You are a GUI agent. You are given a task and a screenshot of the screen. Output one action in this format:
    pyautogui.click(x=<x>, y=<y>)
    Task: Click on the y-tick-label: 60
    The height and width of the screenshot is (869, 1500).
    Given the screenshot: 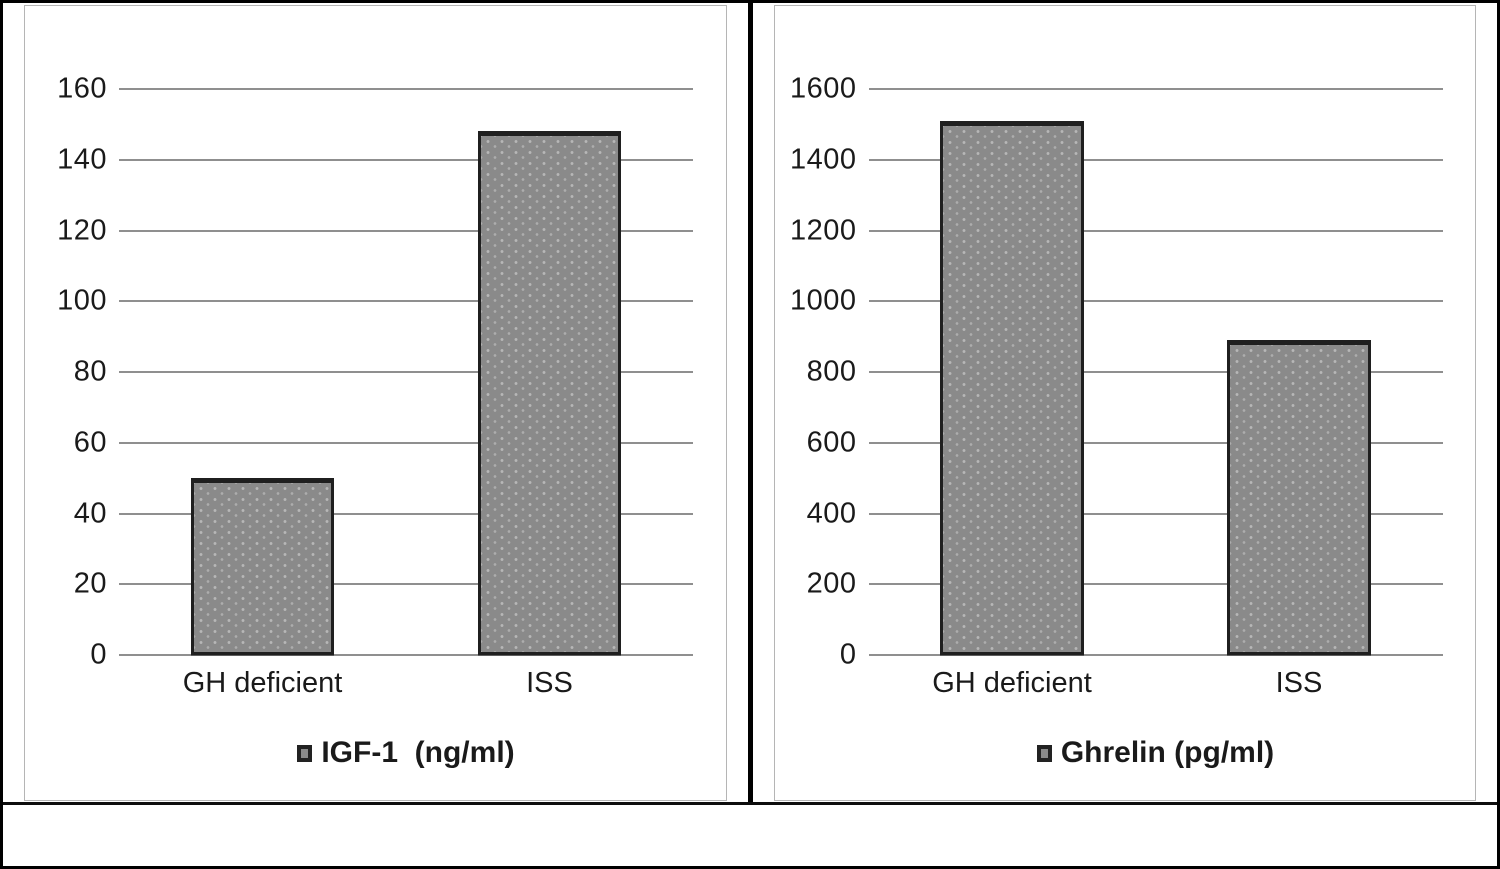 What is the action you would take?
    pyautogui.click(x=90, y=442)
    